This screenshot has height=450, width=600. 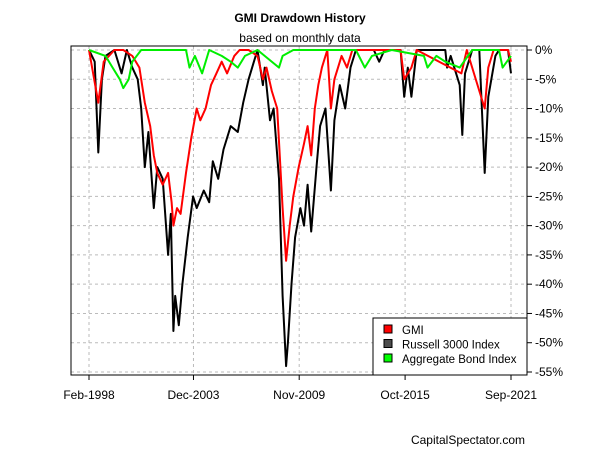 What do you see at coordinates (549, 372) in the screenshot?
I see `y-tick-label: -55%` at bounding box center [549, 372].